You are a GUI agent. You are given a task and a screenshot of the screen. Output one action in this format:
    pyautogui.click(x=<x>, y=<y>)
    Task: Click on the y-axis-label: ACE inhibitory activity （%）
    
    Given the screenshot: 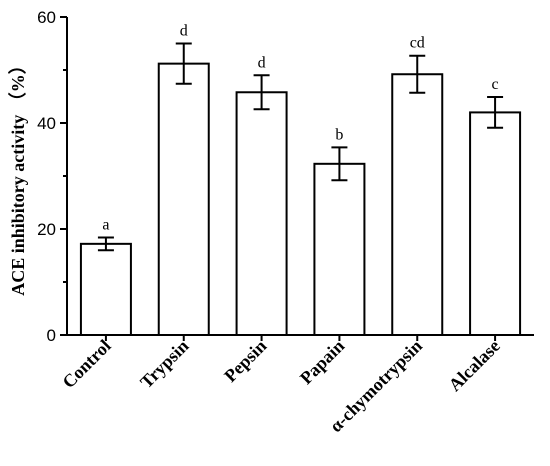 What is the action you would take?
    pyautogui.click(x=18, y=176)
    